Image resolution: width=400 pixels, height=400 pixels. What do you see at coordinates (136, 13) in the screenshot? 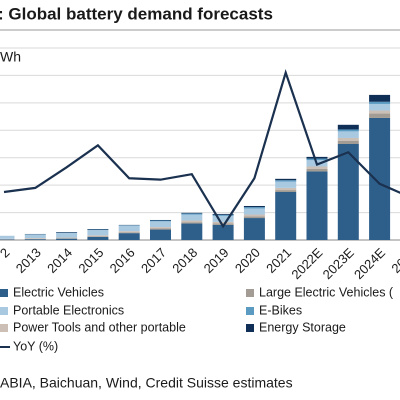
I see `chart-title: : Global battery demand forecasts` at bounding box center [136, 13].